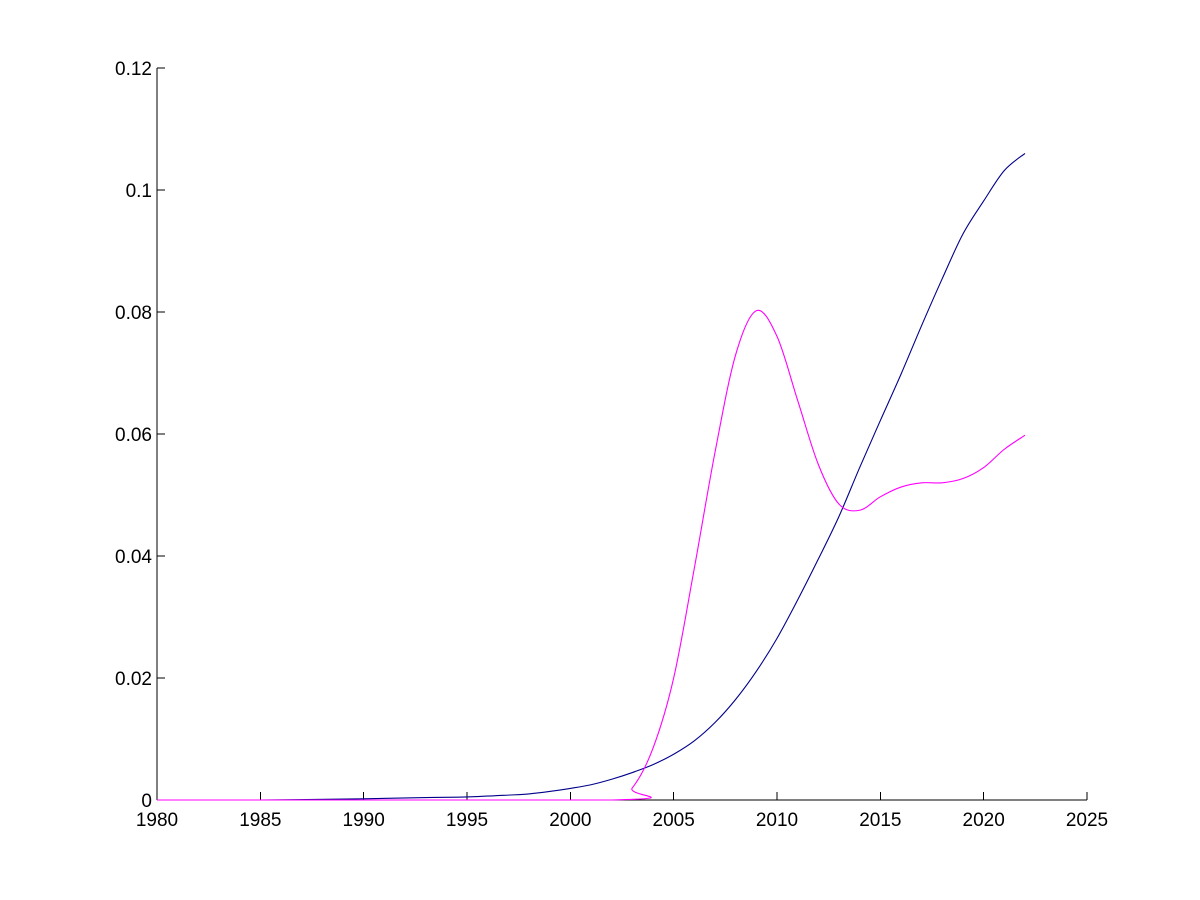 This screenshot has width=1200, height=900. What do you see at coordinates (146, 801) in the screenshot?
I see `y-tick-label: 0` at bounding box center [146, 801].